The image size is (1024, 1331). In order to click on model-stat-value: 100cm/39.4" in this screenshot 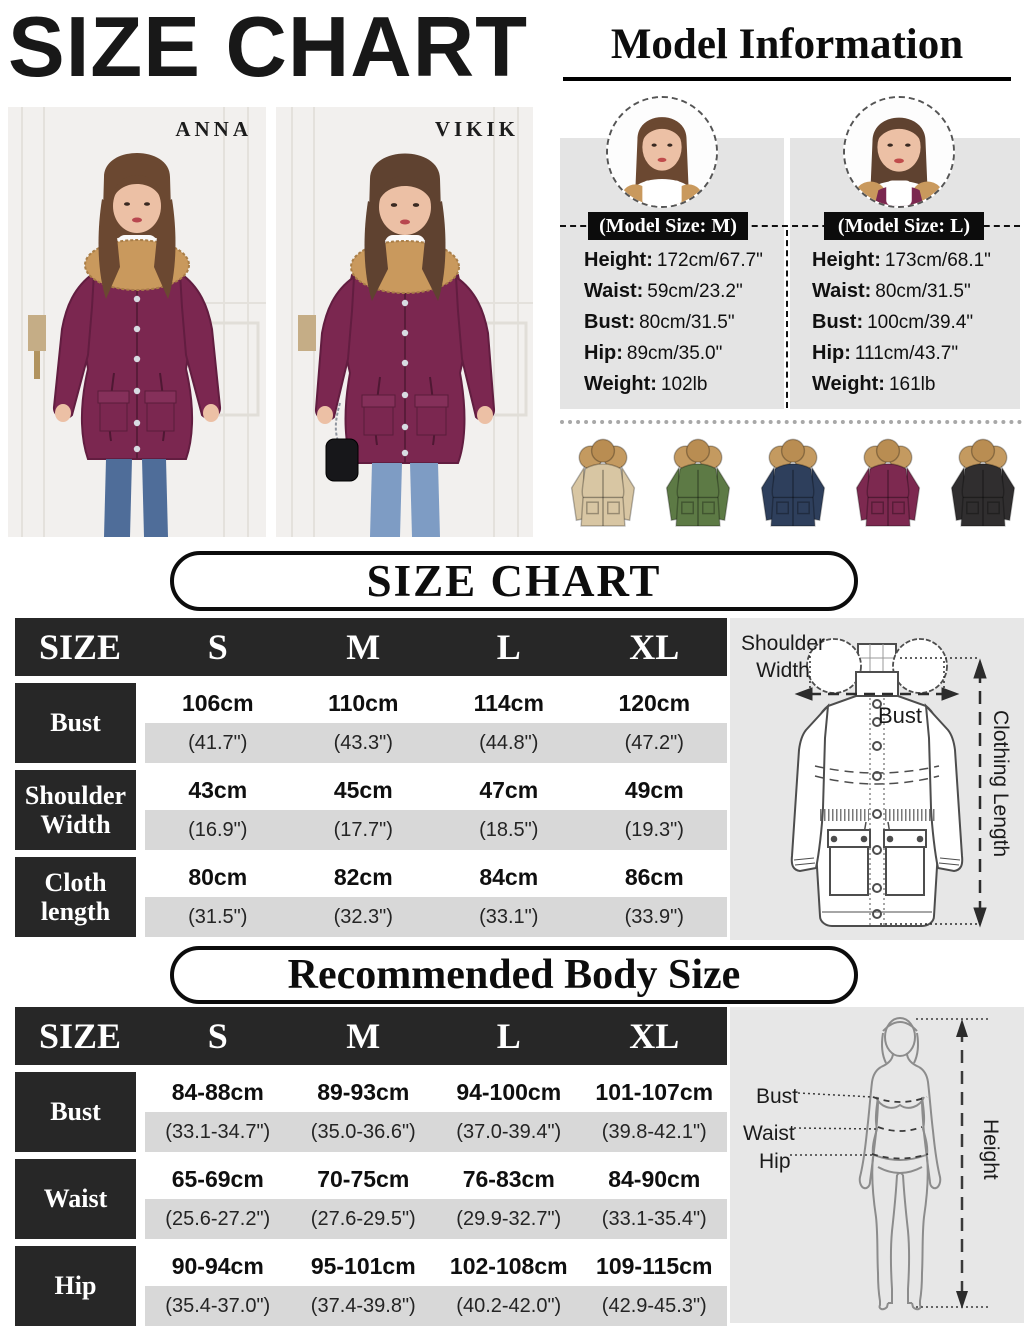, I will do `click(920, 322)`.